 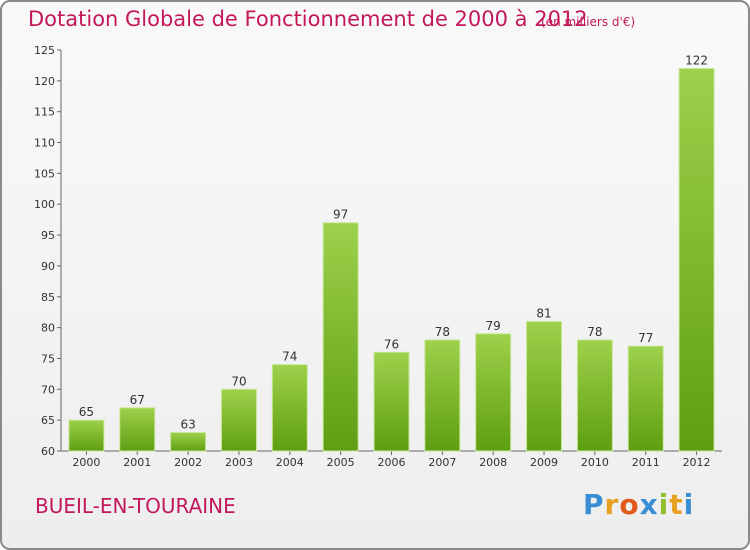 What do you see at coordinates (137, 462) in the screenshot?
I see `x-tick-label: 2001` at bounding box center [137, 462].